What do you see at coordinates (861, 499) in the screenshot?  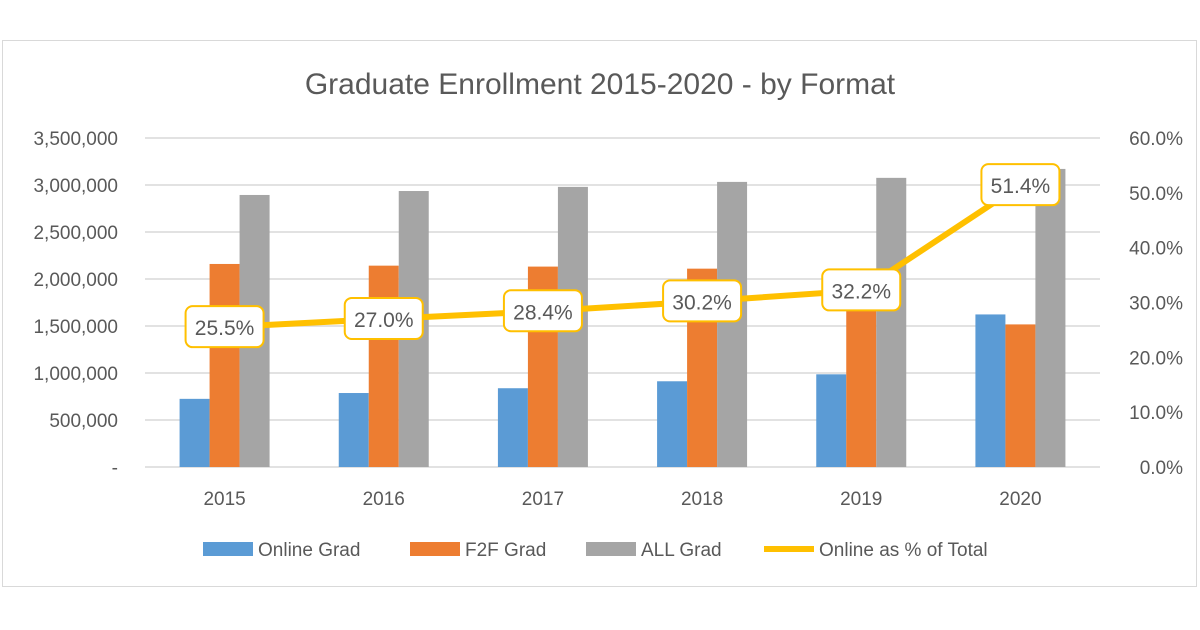 I see `x-tick-label: 2019` at bounding box center [861, 499].